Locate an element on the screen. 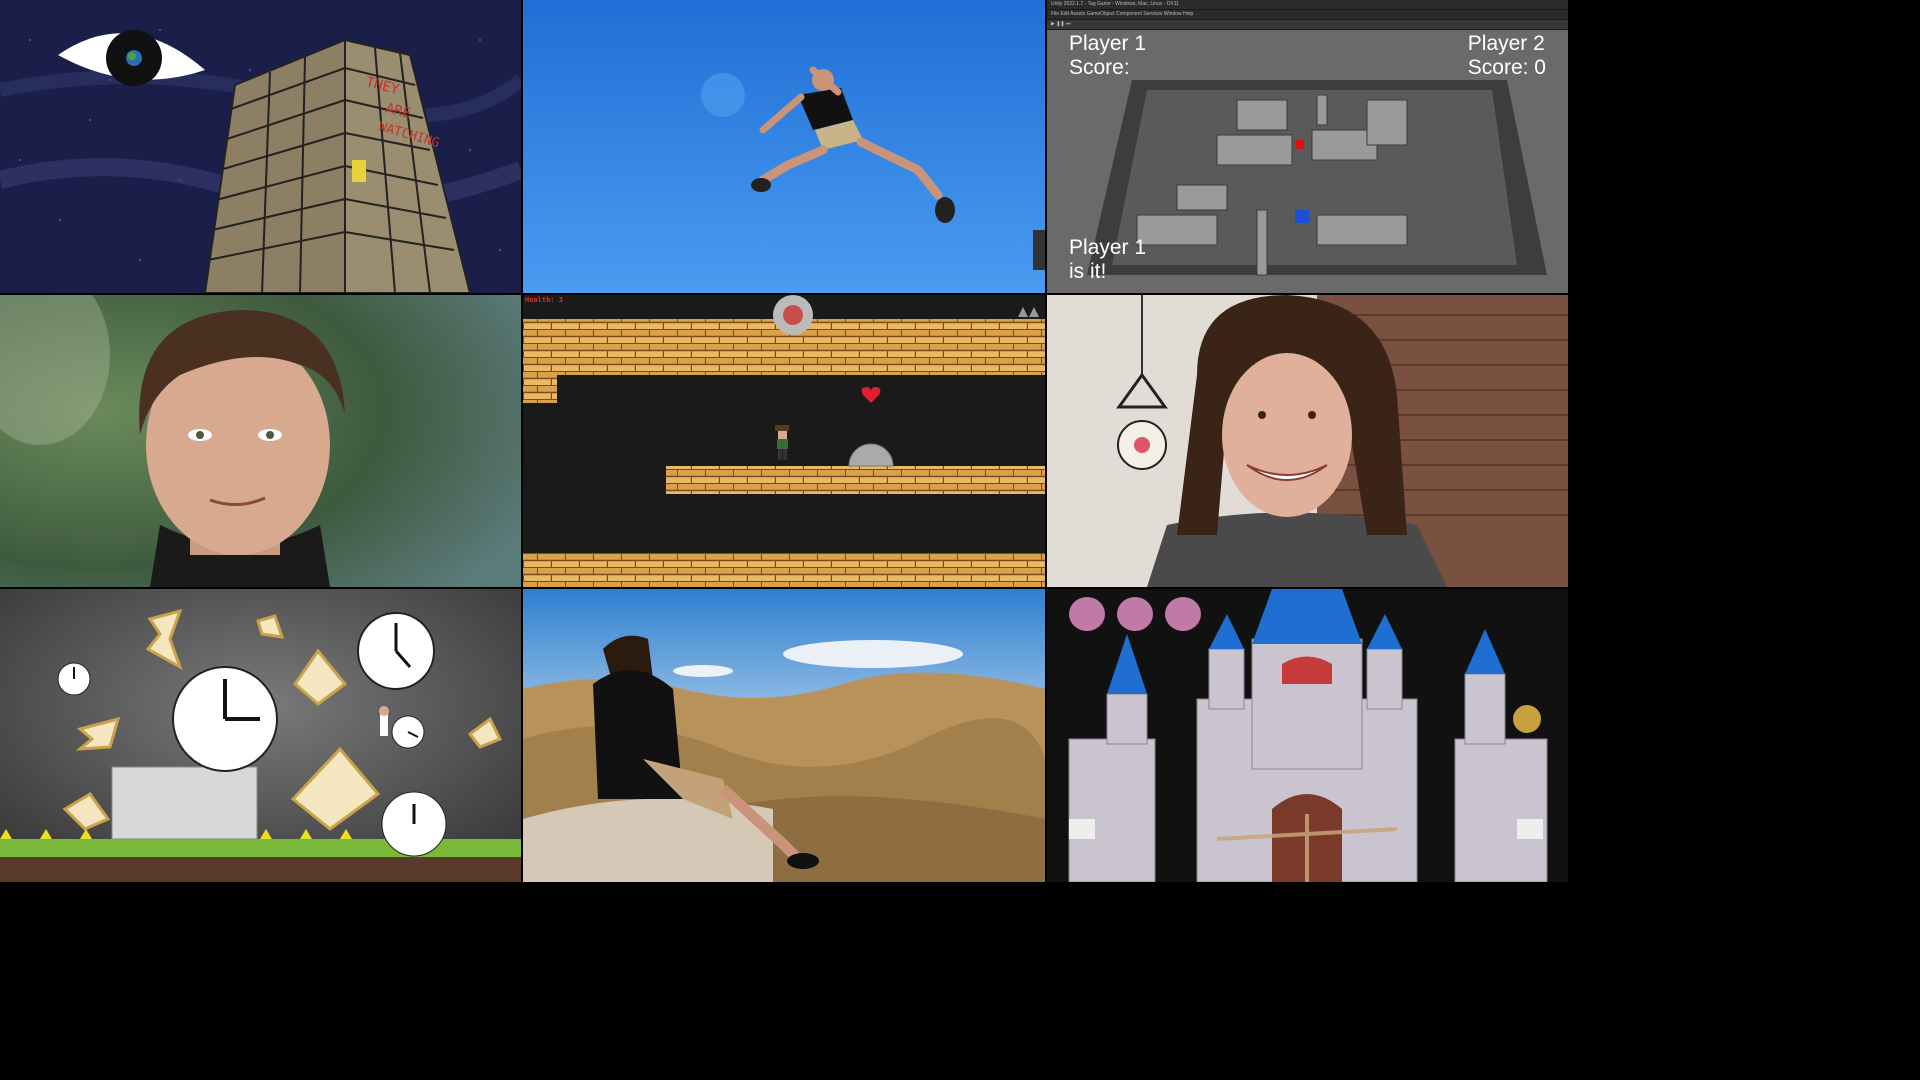  player2-hud: Player 2 Score: 0 is located at coordinates (1507, 56).